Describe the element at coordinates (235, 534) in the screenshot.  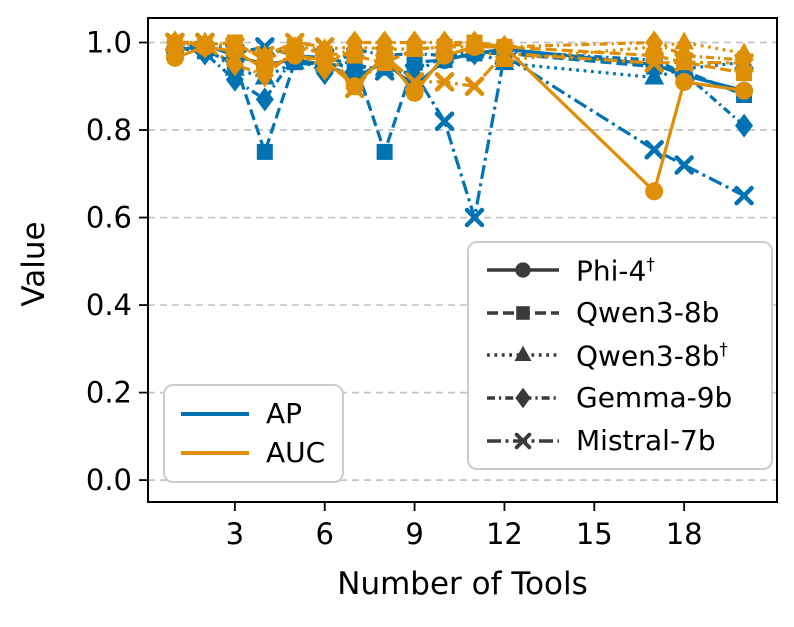
I see `x-tick-label-3: 3` at that location.